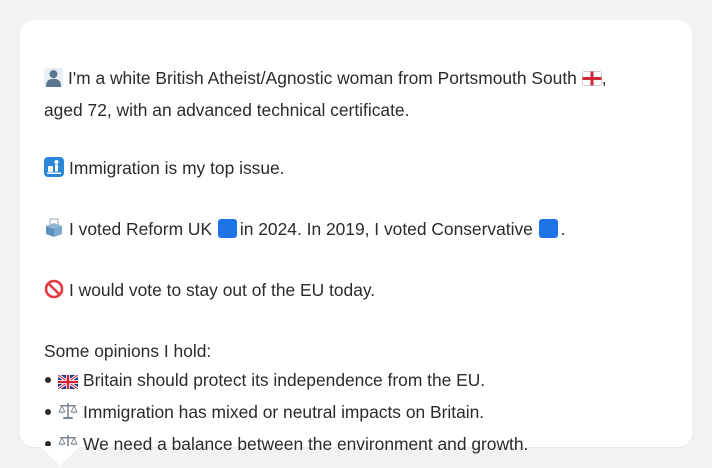 Image resolution: width=712 pixels, height=468 pixels. Describe the element at coordinates (60, 456) in the screenshot. I see `bubble-tail` at that location.